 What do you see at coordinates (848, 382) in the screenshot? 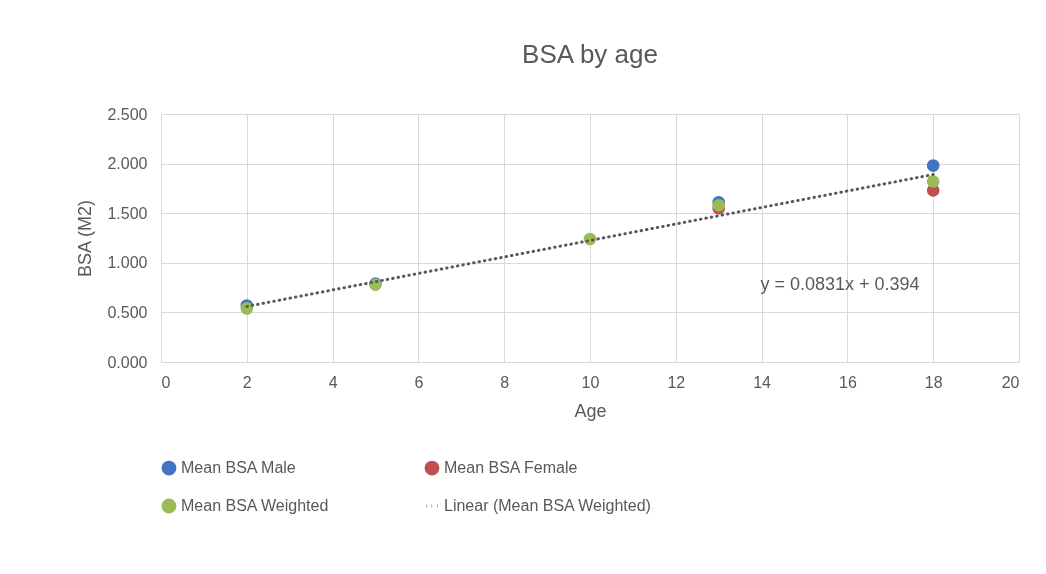
I see `x-tick-label: 16` at bounding box center [848, 382].